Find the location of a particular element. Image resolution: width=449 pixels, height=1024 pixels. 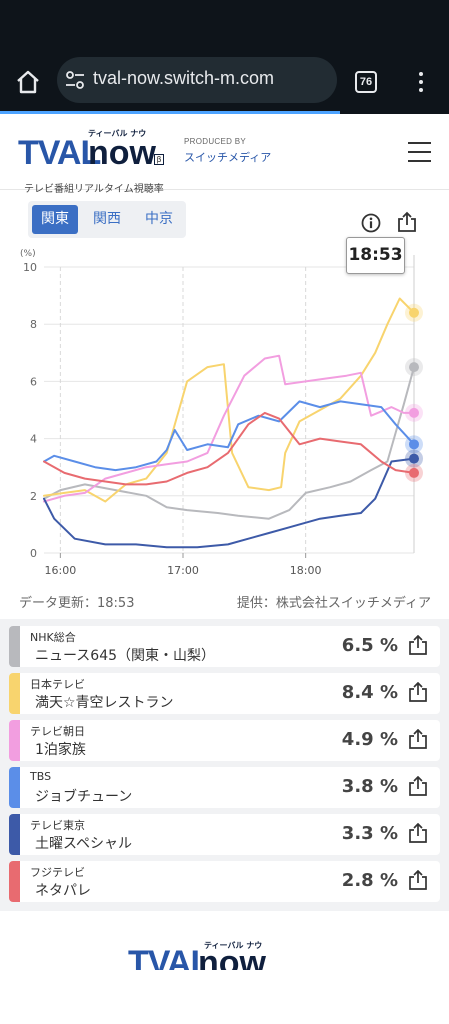

produced-by-label: PRODUCED BY is located at coordinates (215, 141).